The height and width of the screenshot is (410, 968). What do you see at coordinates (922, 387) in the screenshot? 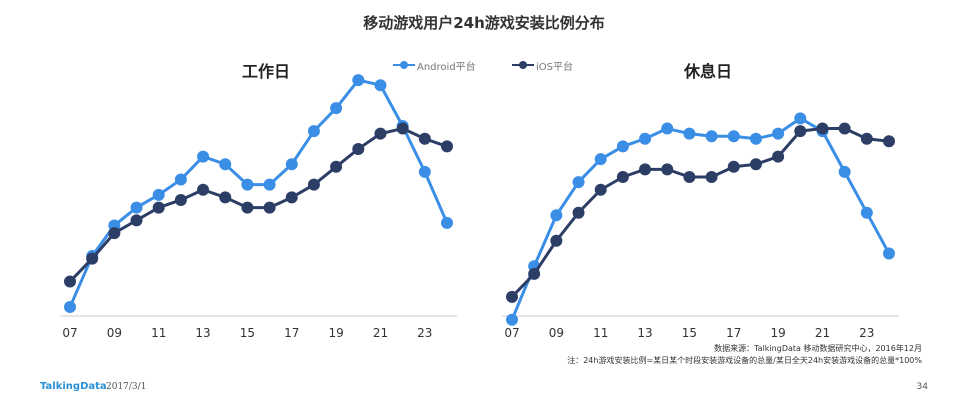
I see `page-number: 34` at bounding box center [922, 387].